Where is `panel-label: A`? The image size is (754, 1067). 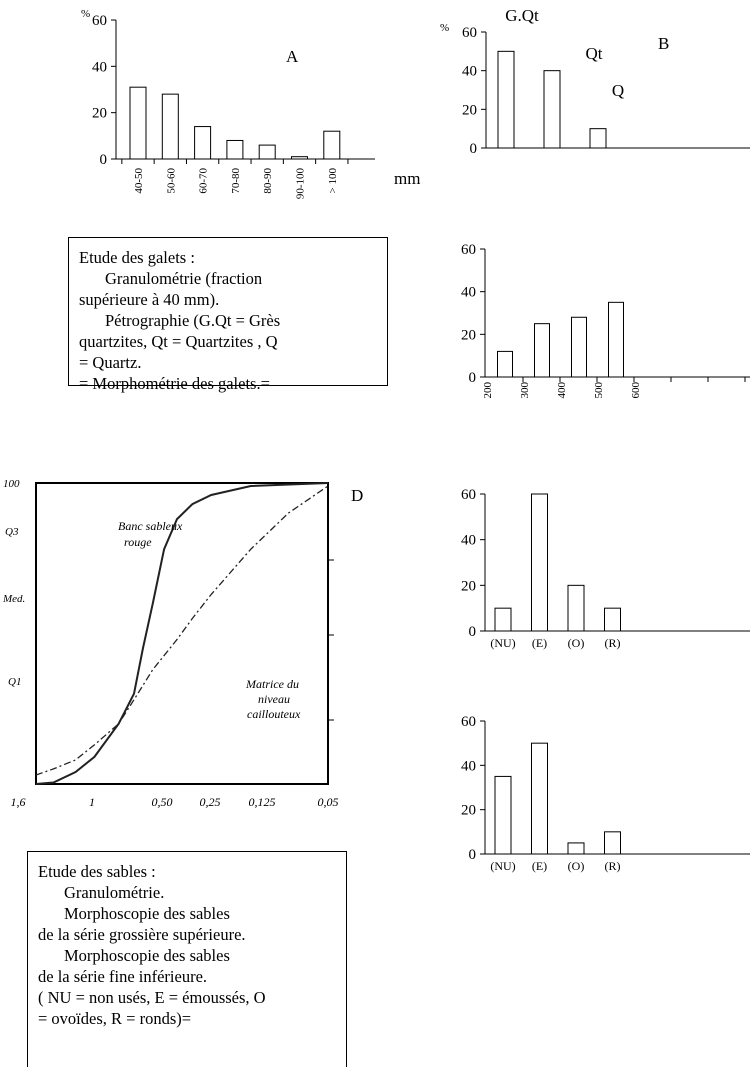
panel-label: A is located at coordinates (292, 56).